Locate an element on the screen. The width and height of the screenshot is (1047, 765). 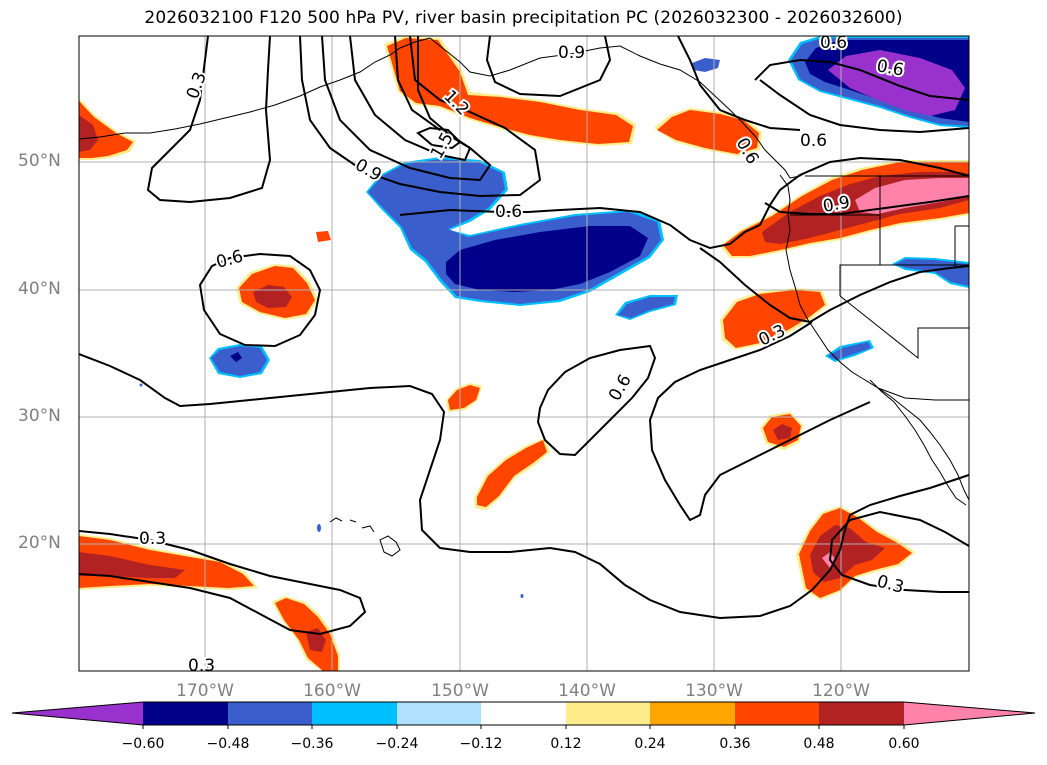
us-mexico-border is located at coordinates (923, 394).